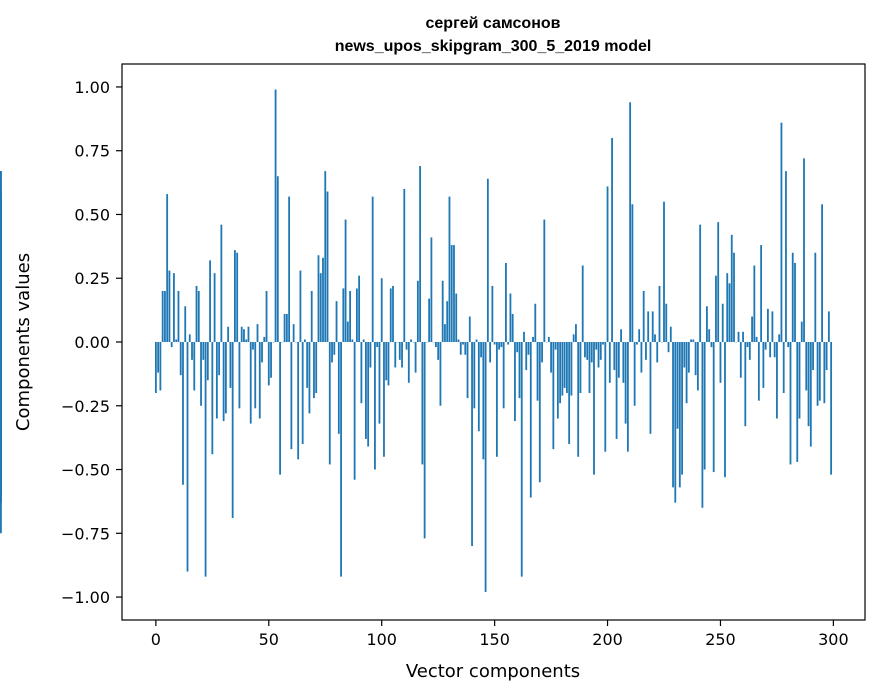 This screenshot has width=880, height=696. I want to click on x-tick-label: 0, so click(156, 639).